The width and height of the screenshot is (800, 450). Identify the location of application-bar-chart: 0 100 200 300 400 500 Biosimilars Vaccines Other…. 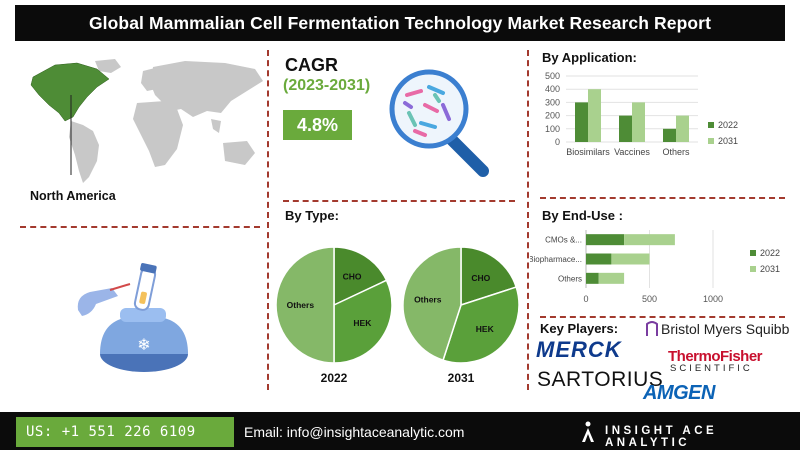
(641, 114).